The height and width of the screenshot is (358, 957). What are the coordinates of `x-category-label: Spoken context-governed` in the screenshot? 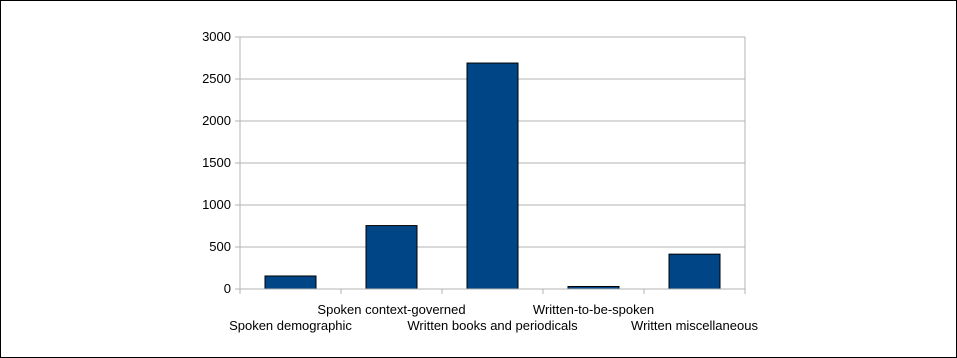 It's located at (391, 309).